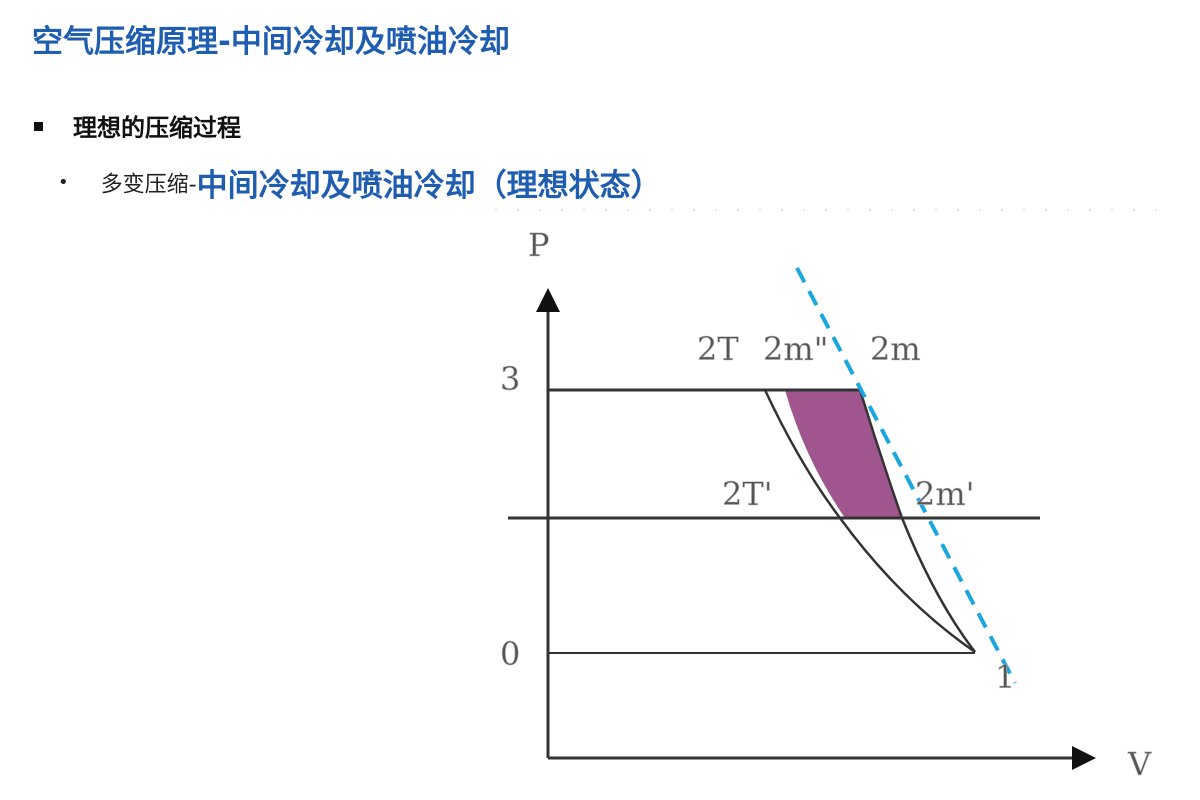  What do you see at coordinates (945, 494) in the screenshot?
I see `label-2m-prime: 2m'` at bounding box center [945, 494].